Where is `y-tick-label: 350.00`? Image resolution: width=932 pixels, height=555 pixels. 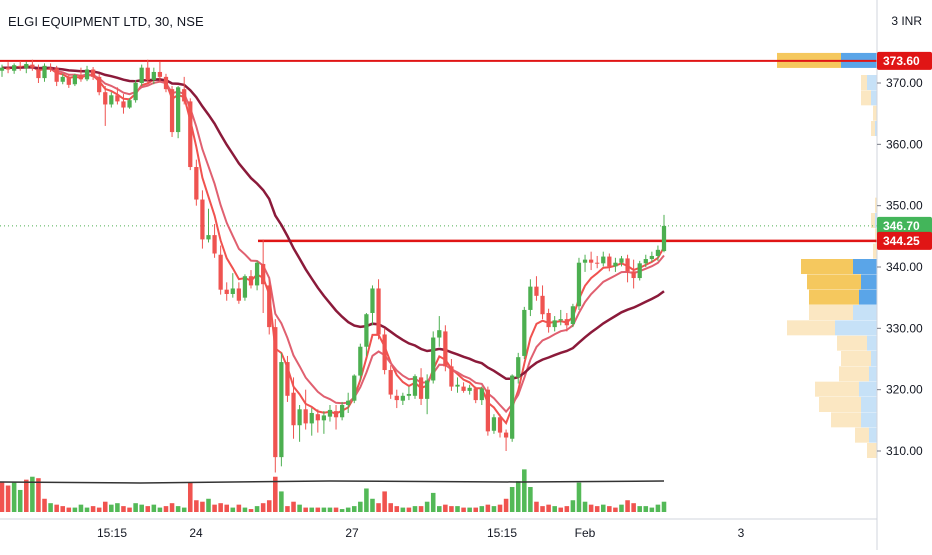 y-tick-label: 350.00 is located at coordinates (904, 206).